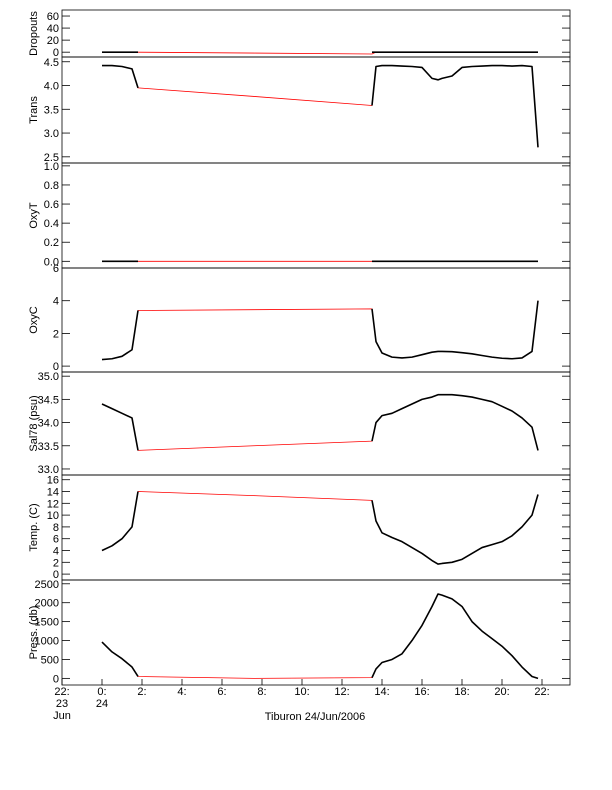  I want to click on y-tick-label: 500, so click(50, 660).